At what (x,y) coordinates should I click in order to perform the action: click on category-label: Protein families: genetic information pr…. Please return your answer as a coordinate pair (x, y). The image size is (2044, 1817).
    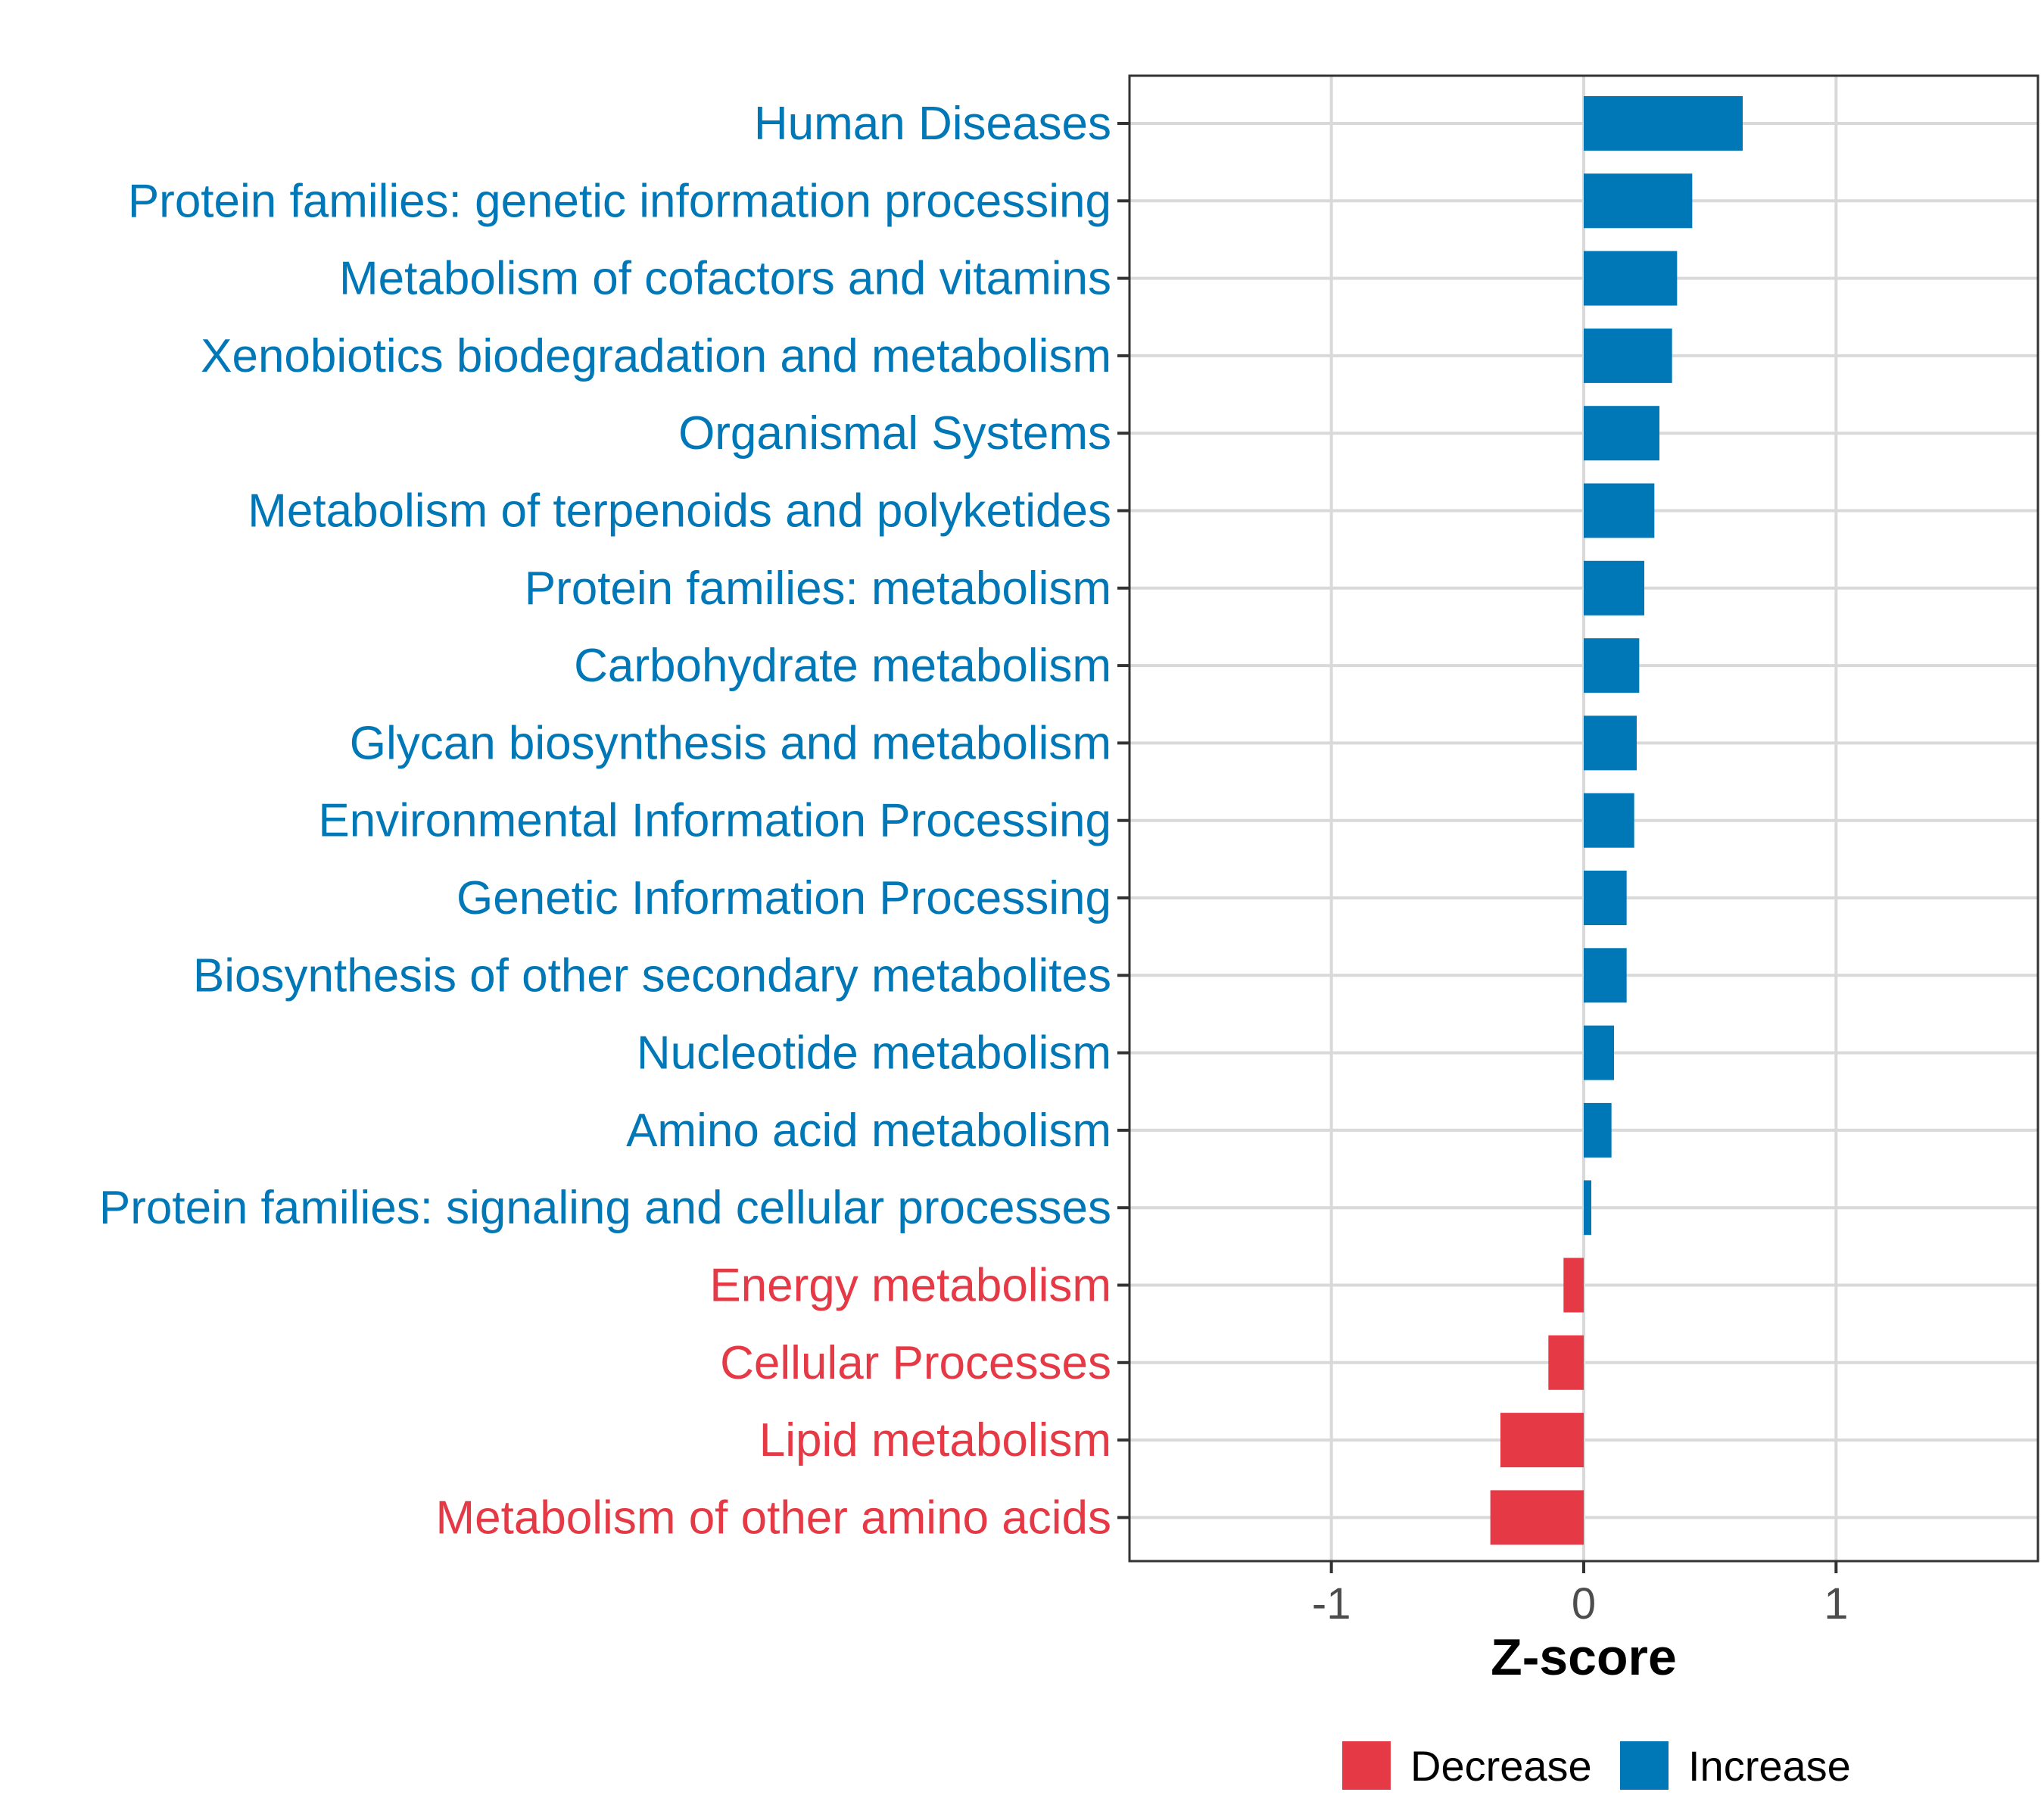
    Looking at the image, I should click on (619, 201).